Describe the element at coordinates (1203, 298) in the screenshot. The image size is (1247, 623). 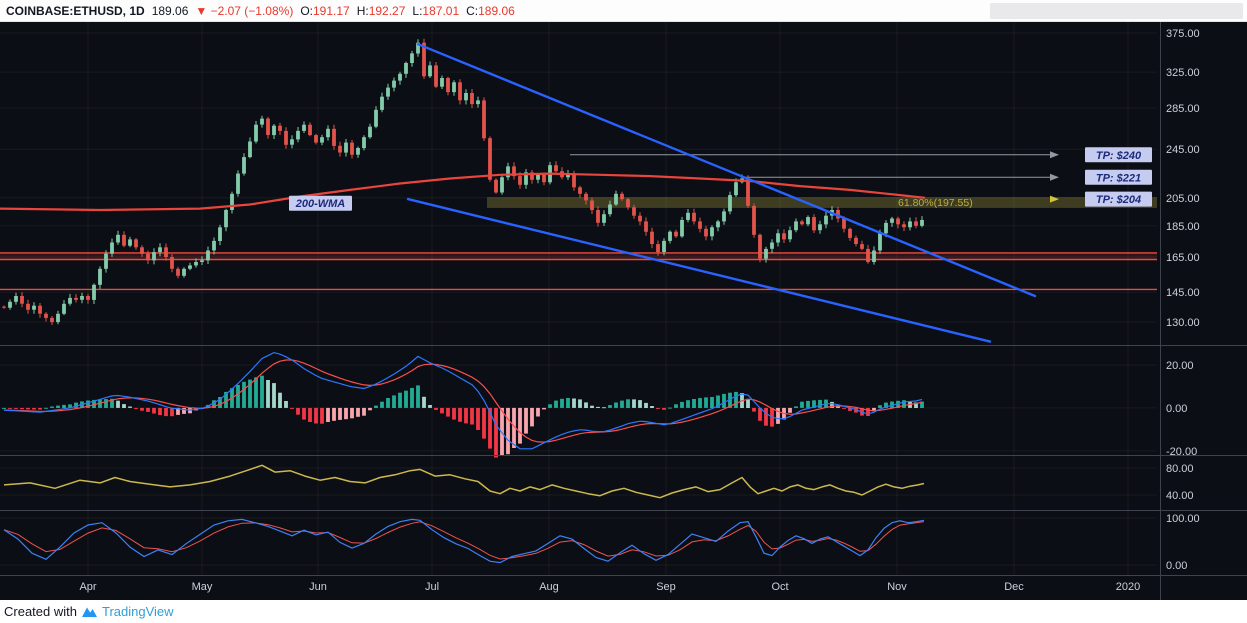
I see `price-axis` at that location.